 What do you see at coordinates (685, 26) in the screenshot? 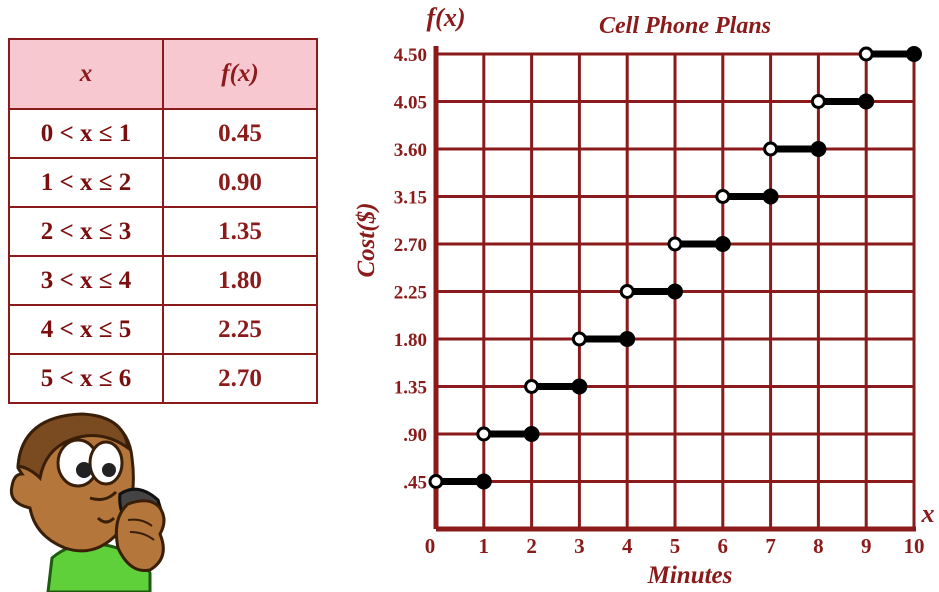
I see `chart-title: Cell Phone Plans` at bounding box center [685, 26].